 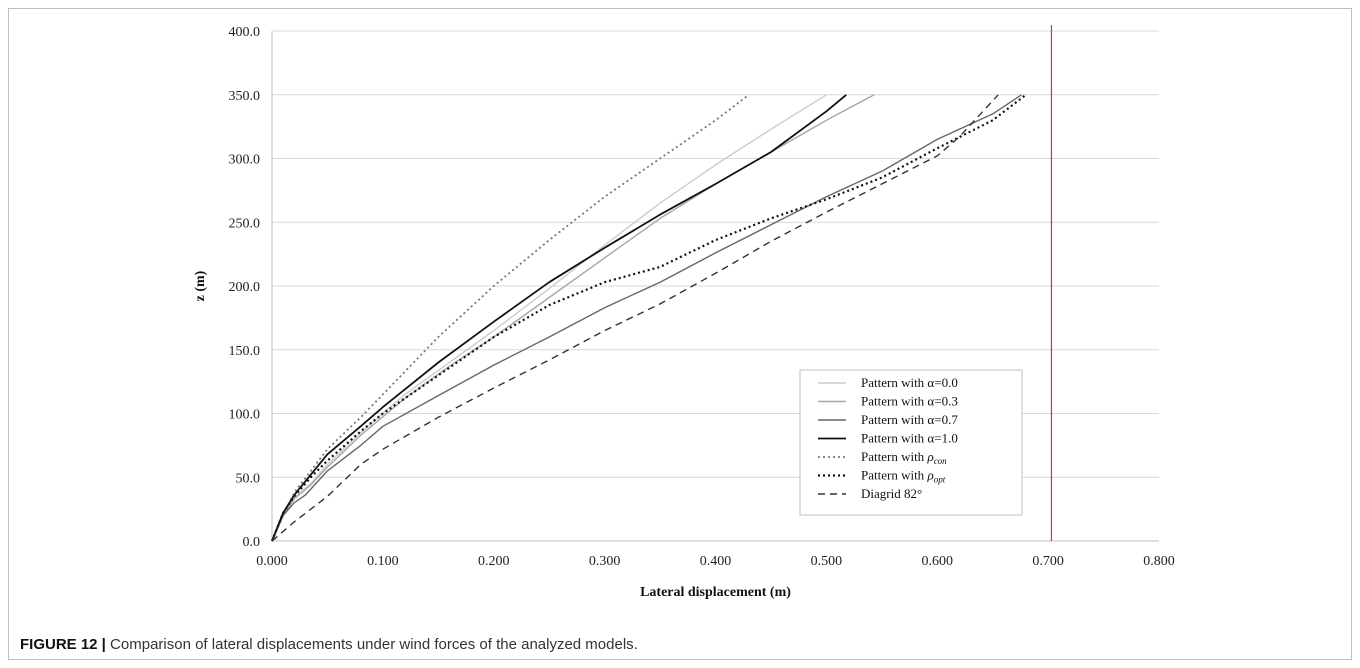 What do you see at coordinates (272, 561) in the screenshot?
I see `x-tick-label: 0.000` at bounding box center [272, 561].